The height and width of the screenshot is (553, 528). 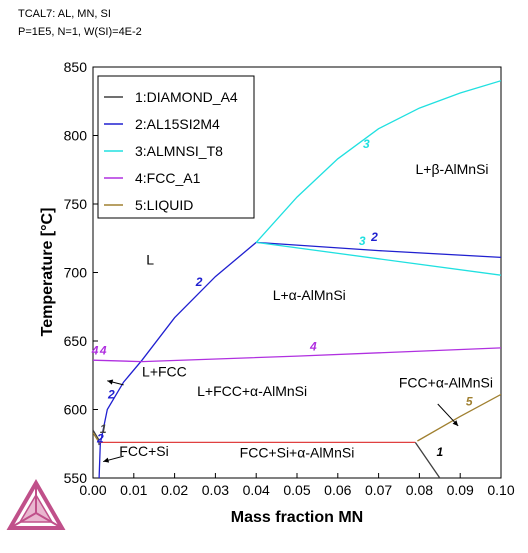 What do you see at coordinates (64, 14) in the screenshot?
I see `header-line-1: TCAL7: AL, MN, SI` at bounding box center [64, 14].